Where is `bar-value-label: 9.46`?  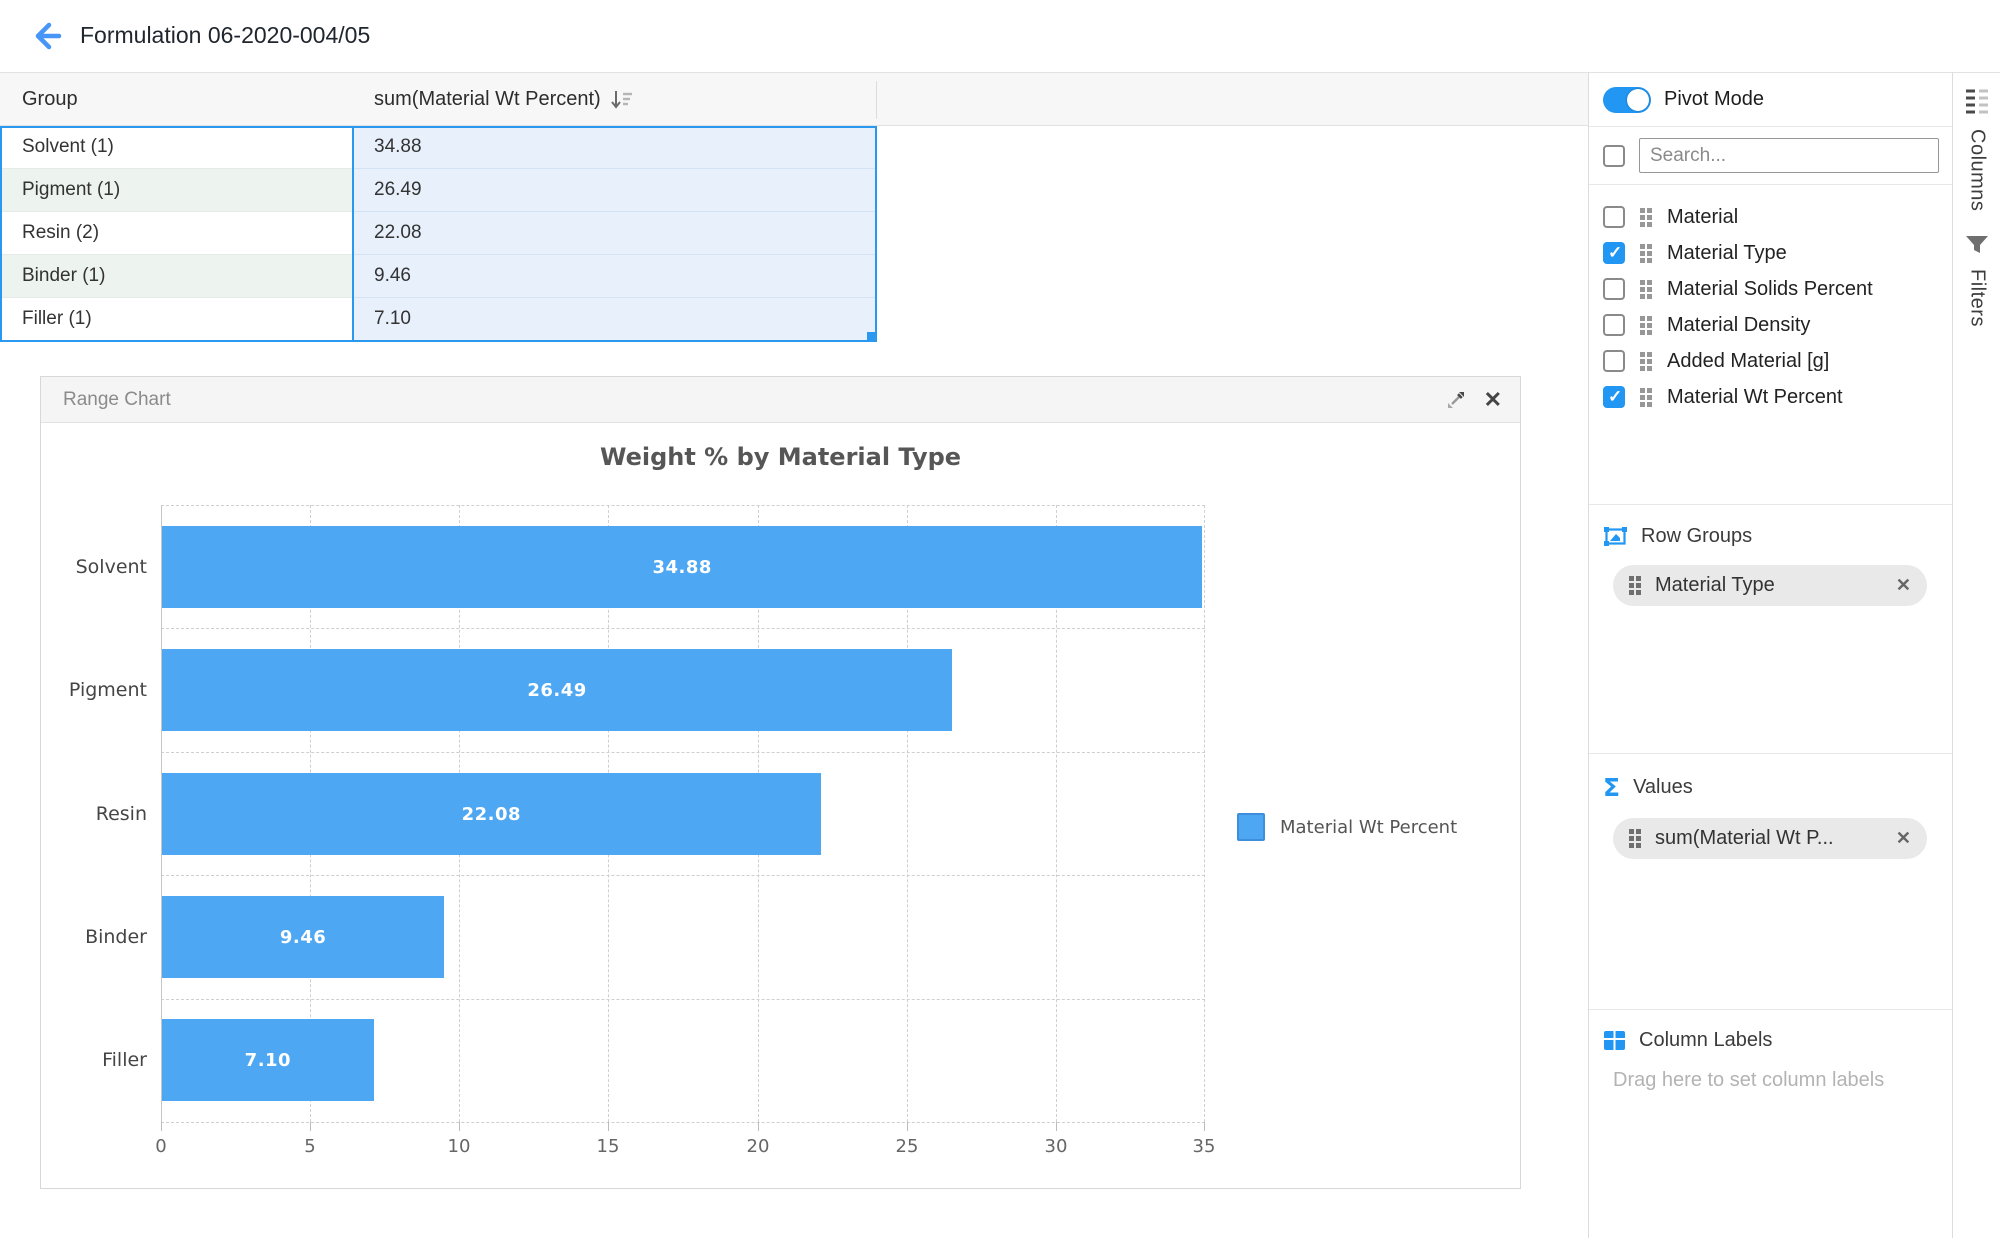
bar-value-label: 9.46 is located at coordinates (303, 937).